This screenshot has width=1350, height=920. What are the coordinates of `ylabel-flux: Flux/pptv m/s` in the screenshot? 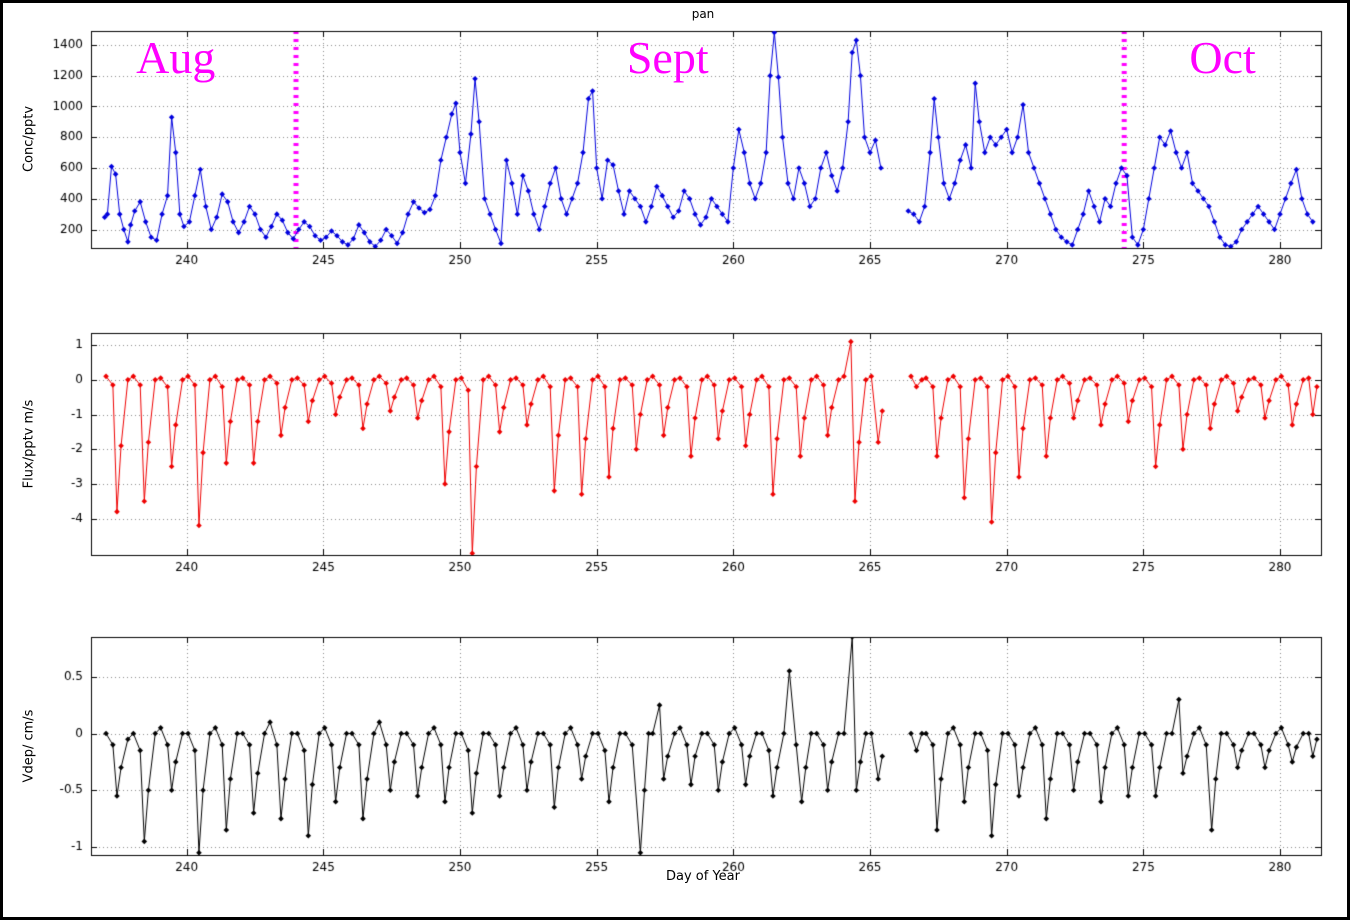 It's located at (29, 444).